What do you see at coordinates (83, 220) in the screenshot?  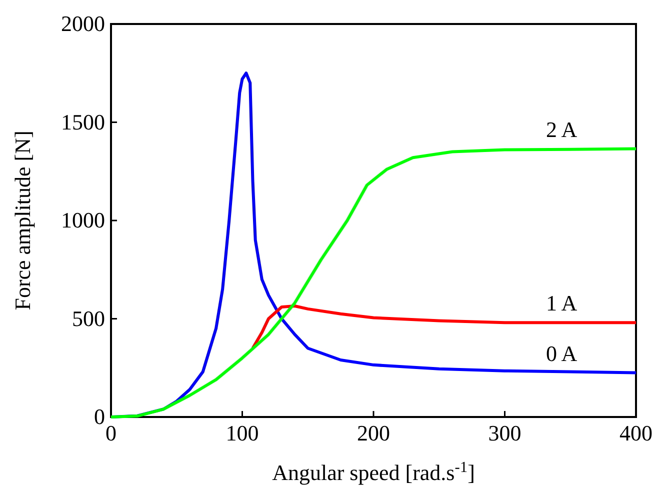 I see `y-tick-label: 1000` at bounding box center [83, 220].